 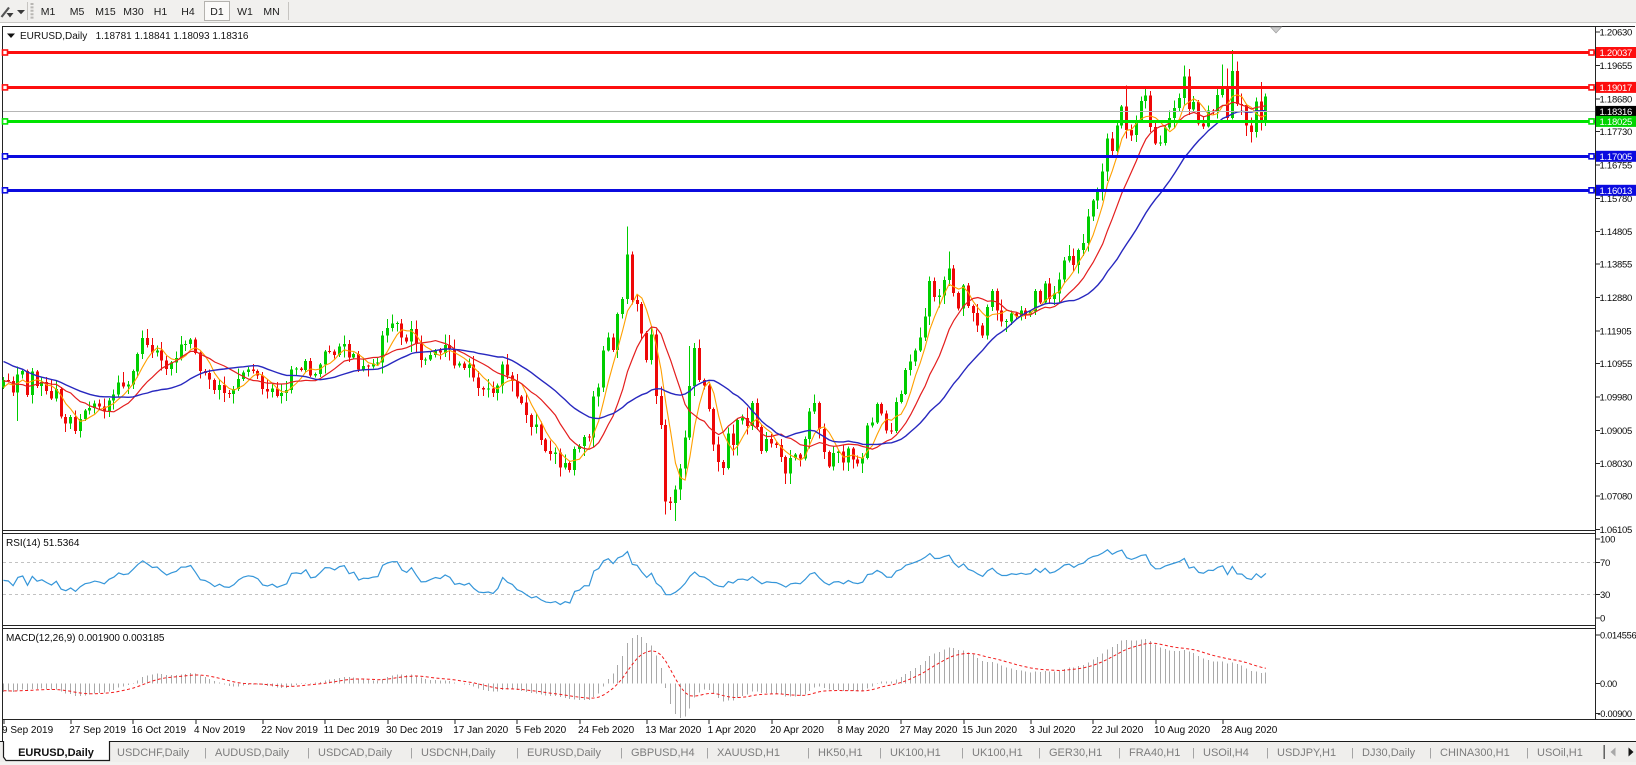 What do you see at coordinates (1475, 753) in the screenshot?
I see `svg-text: CHINA300,H1` at bounding box center [1475, 753].